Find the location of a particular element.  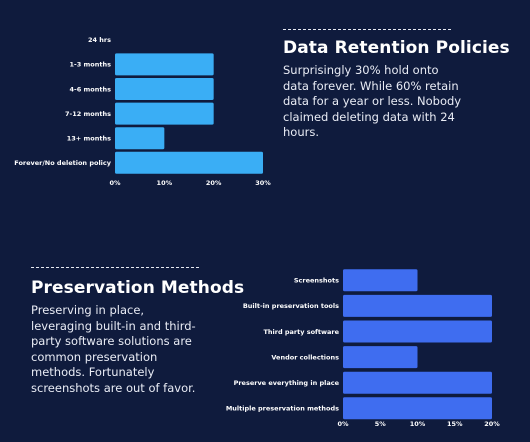

category-label: Third party software is located at coordinates (301, 332).